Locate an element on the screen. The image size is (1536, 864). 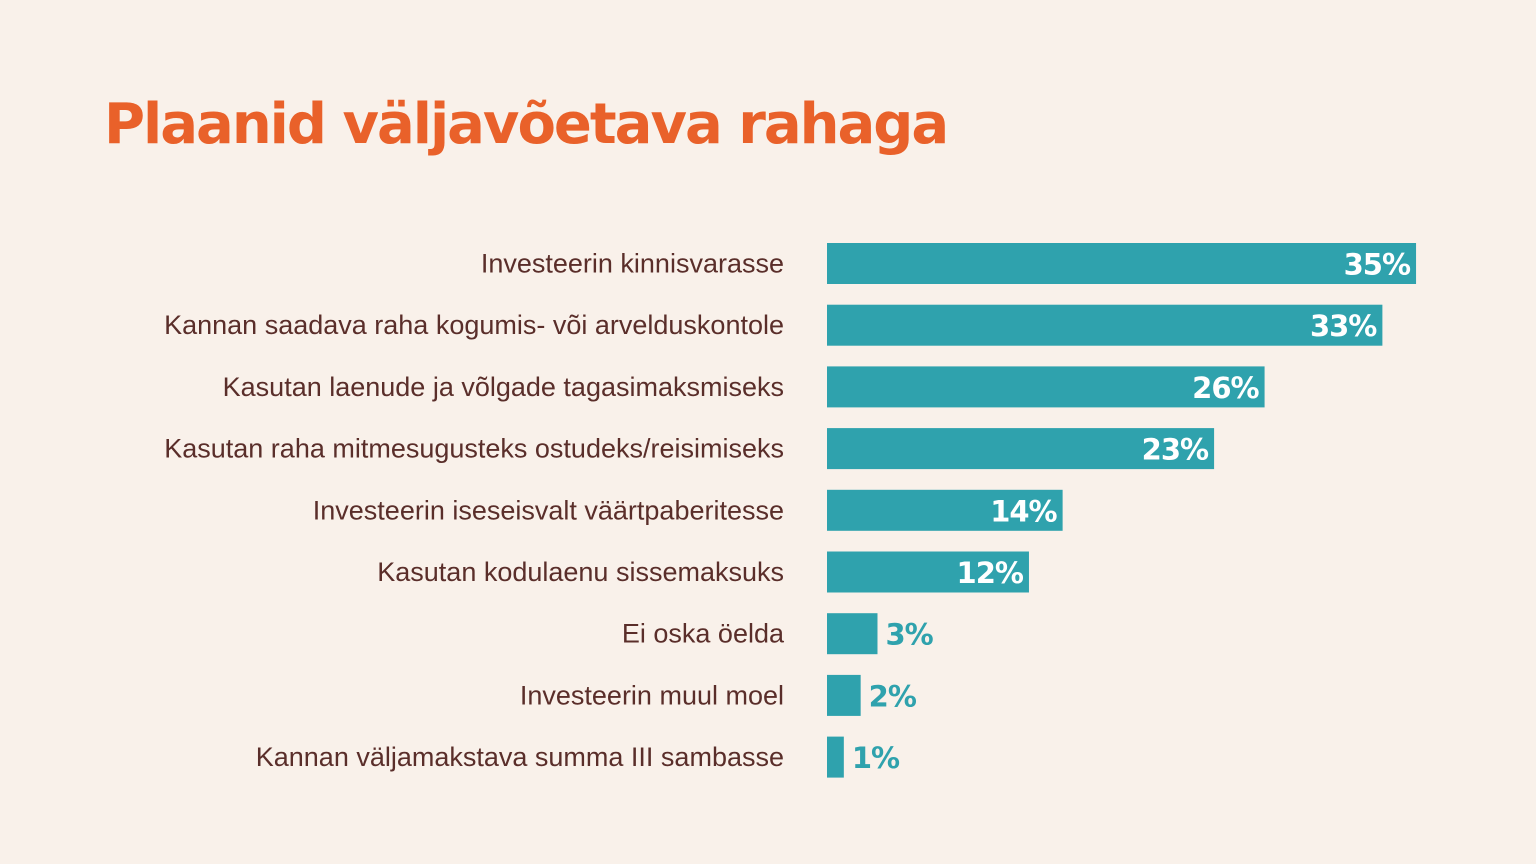
chart-title: Plaanid väljavõetava rahaga is located at coordinates (526, 124).